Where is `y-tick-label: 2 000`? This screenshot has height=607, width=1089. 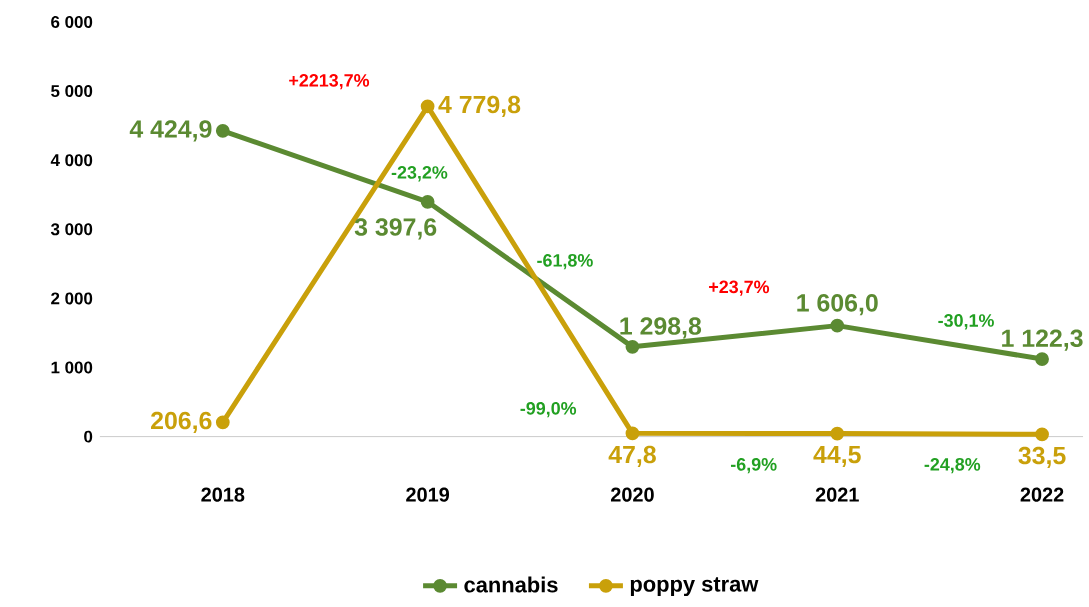 y-tick-label: 2 000 is located at coordinates (72, 298).